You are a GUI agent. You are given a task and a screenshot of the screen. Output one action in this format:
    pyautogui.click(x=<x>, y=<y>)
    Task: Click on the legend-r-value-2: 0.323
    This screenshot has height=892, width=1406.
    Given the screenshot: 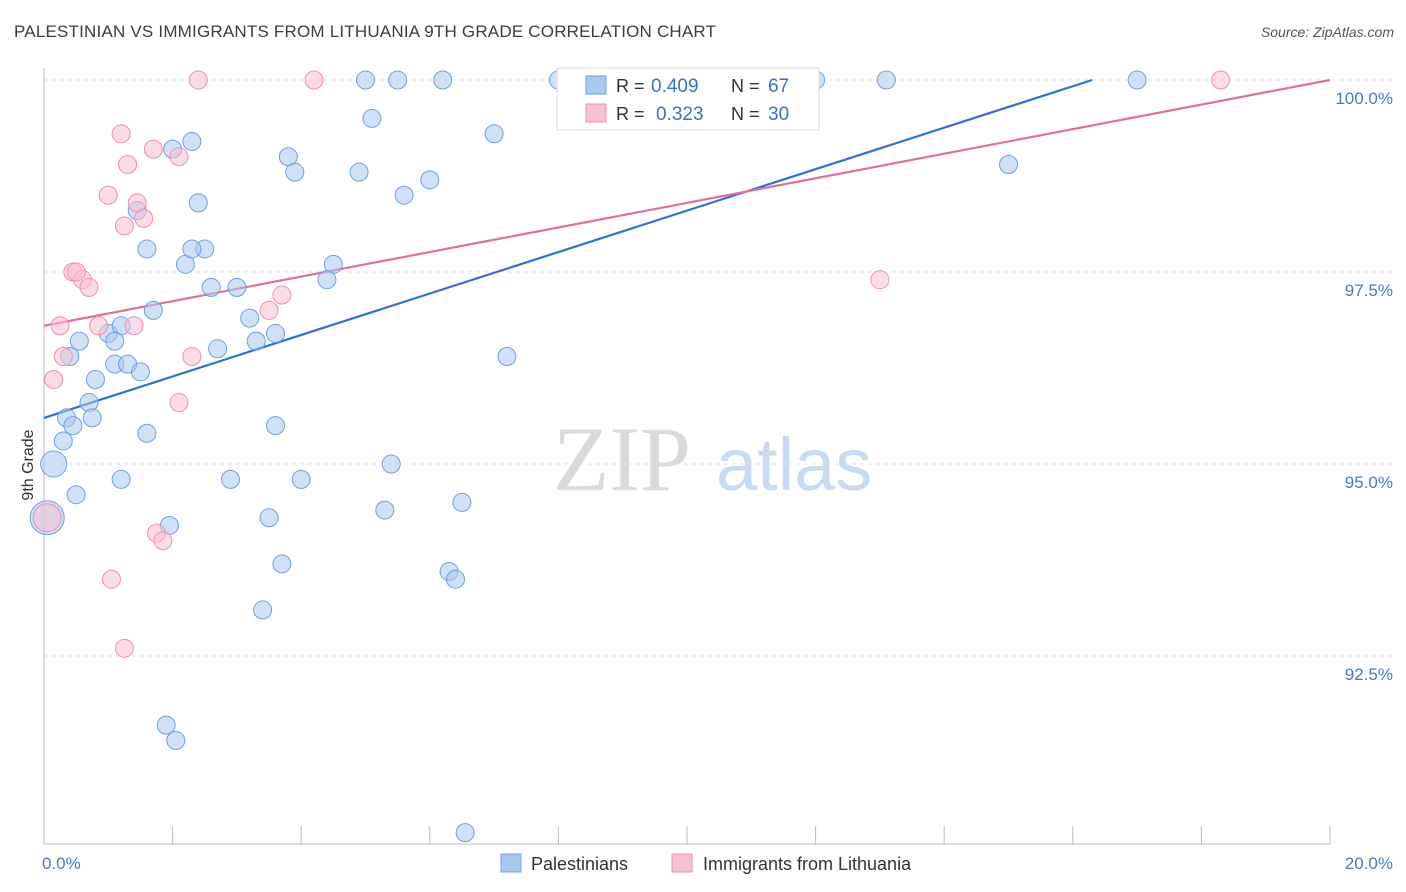 What is the action you would take?
    pyautogui.click(x=680, y=114)
    